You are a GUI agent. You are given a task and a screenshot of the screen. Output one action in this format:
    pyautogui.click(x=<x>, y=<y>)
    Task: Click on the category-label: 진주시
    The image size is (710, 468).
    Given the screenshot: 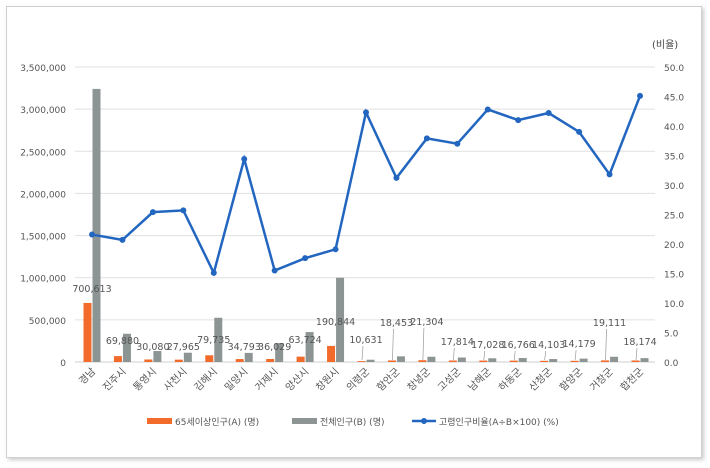 What is the action you would take?
    pyautogui.click(x=115, y=380)
    